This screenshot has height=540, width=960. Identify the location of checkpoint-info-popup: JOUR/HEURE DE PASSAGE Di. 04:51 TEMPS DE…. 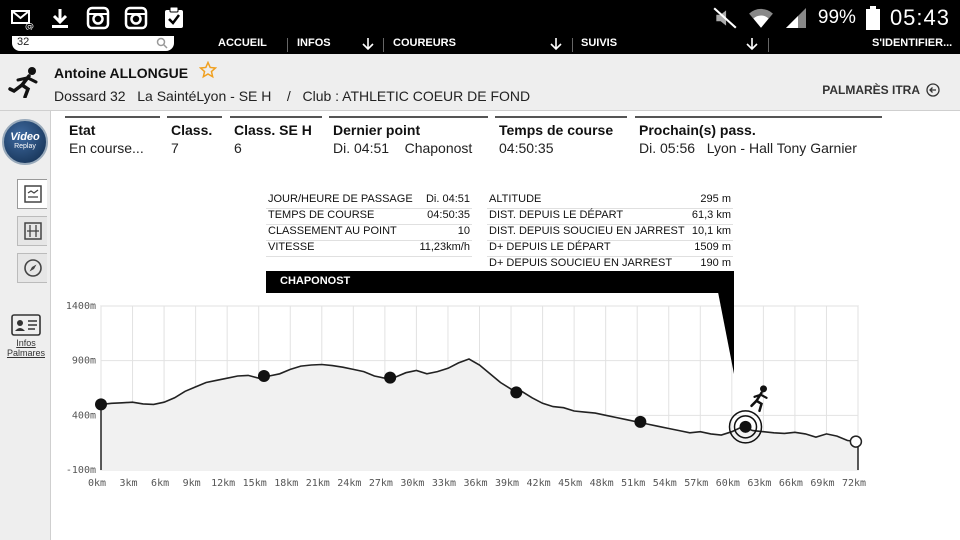
(500, 232).